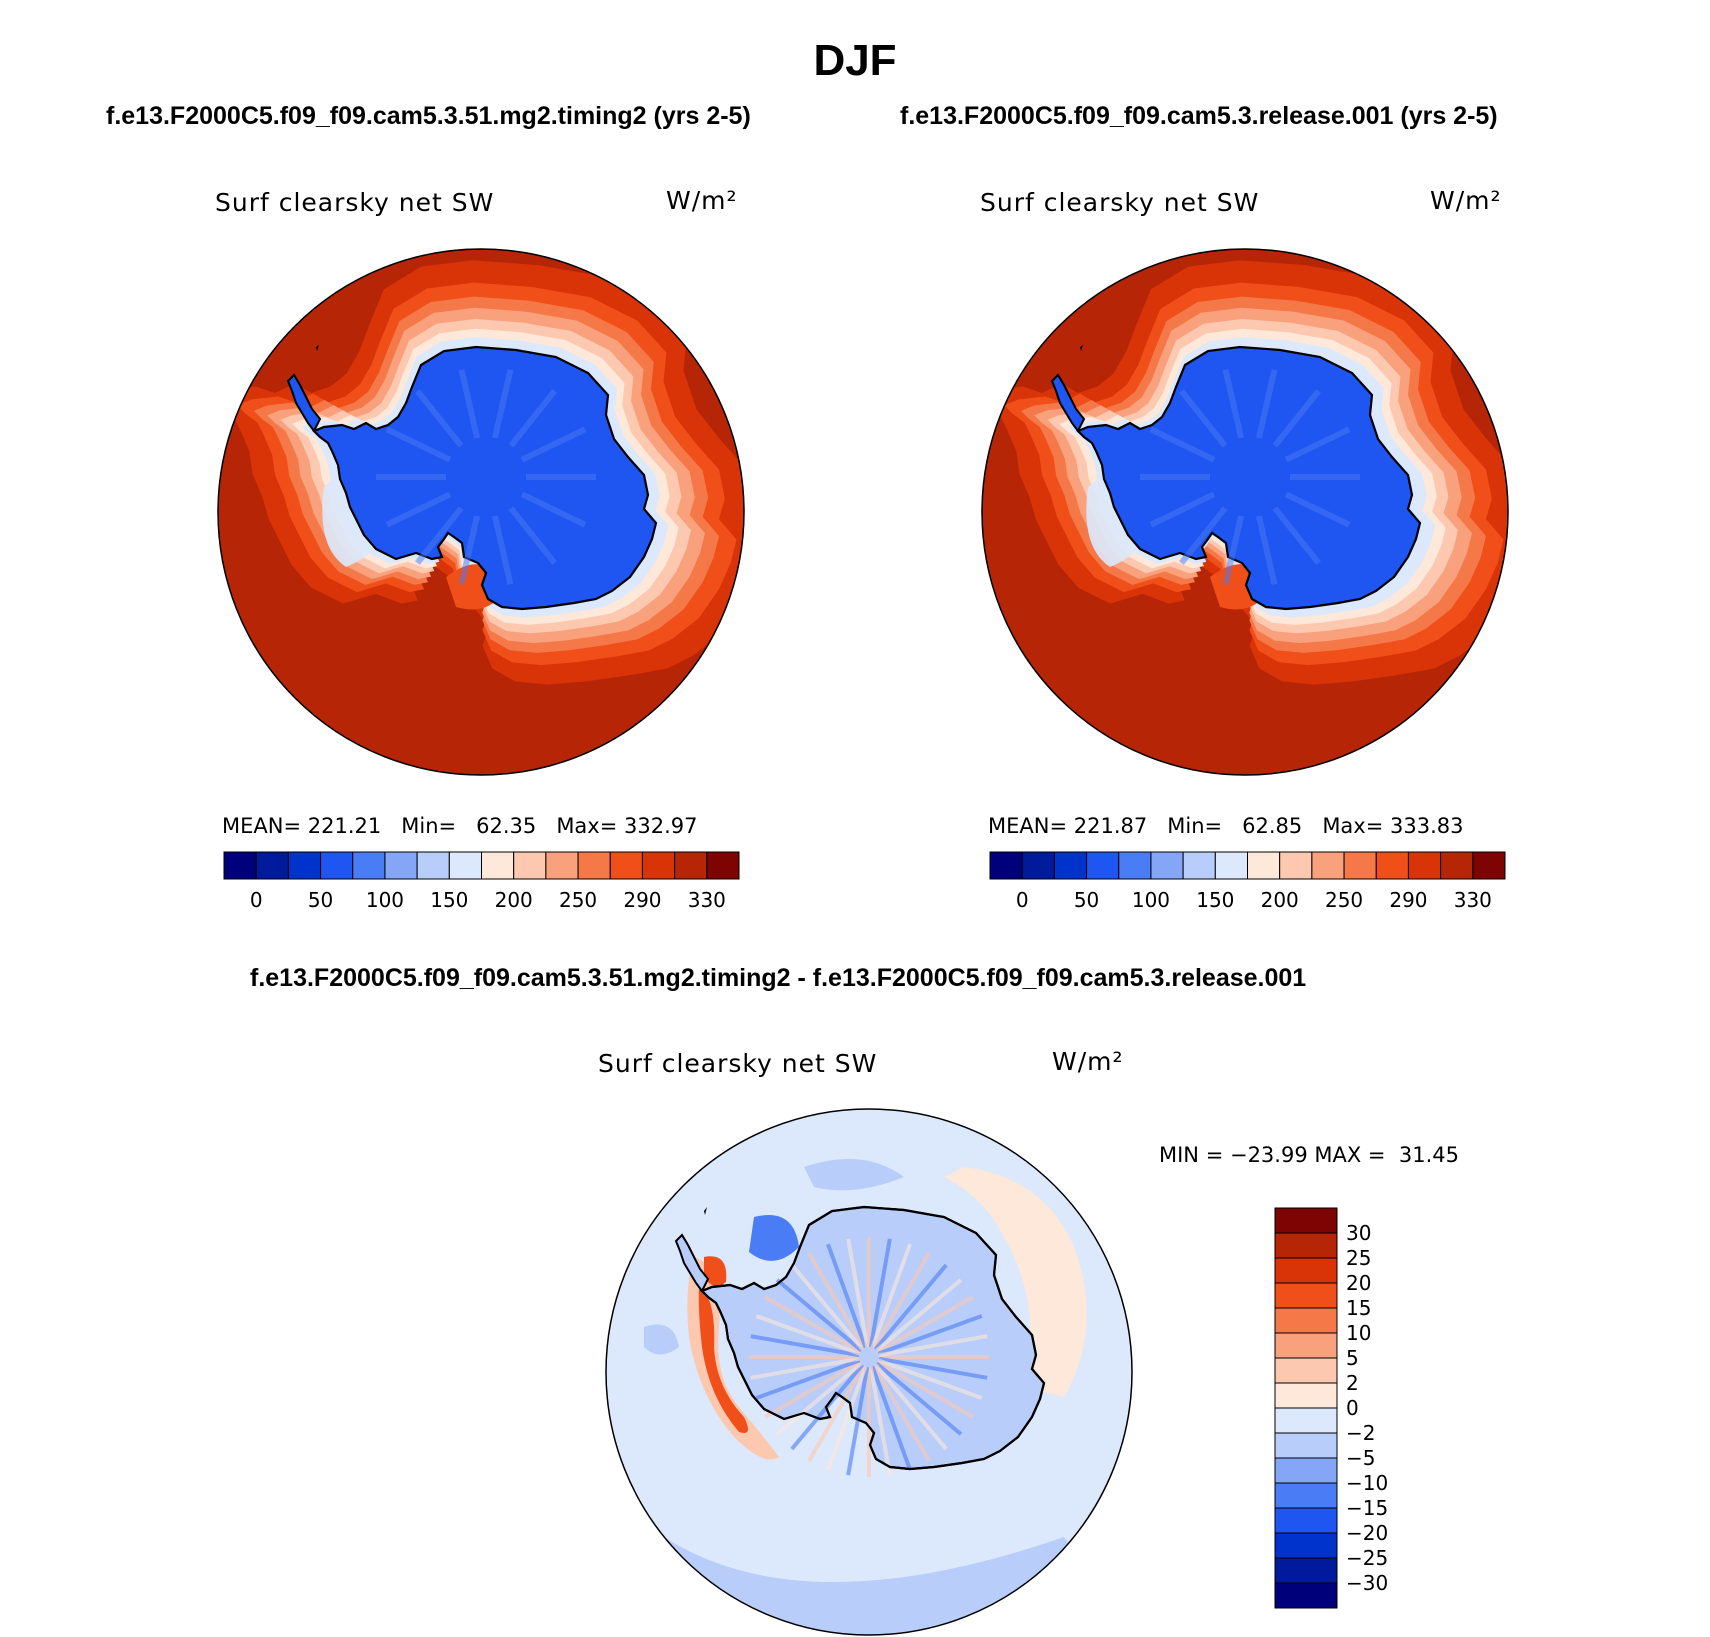 The image size is (1710, 1637). I want to click on max-value: 332.97, so click(661, 826).